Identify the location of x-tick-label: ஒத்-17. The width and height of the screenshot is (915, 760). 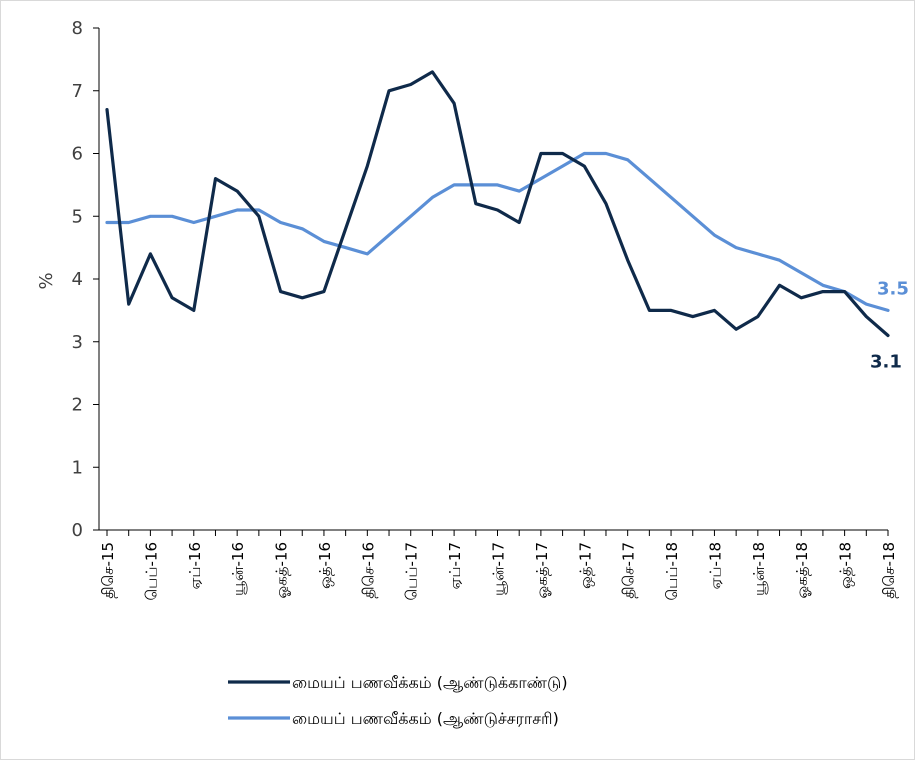
(585, 565).